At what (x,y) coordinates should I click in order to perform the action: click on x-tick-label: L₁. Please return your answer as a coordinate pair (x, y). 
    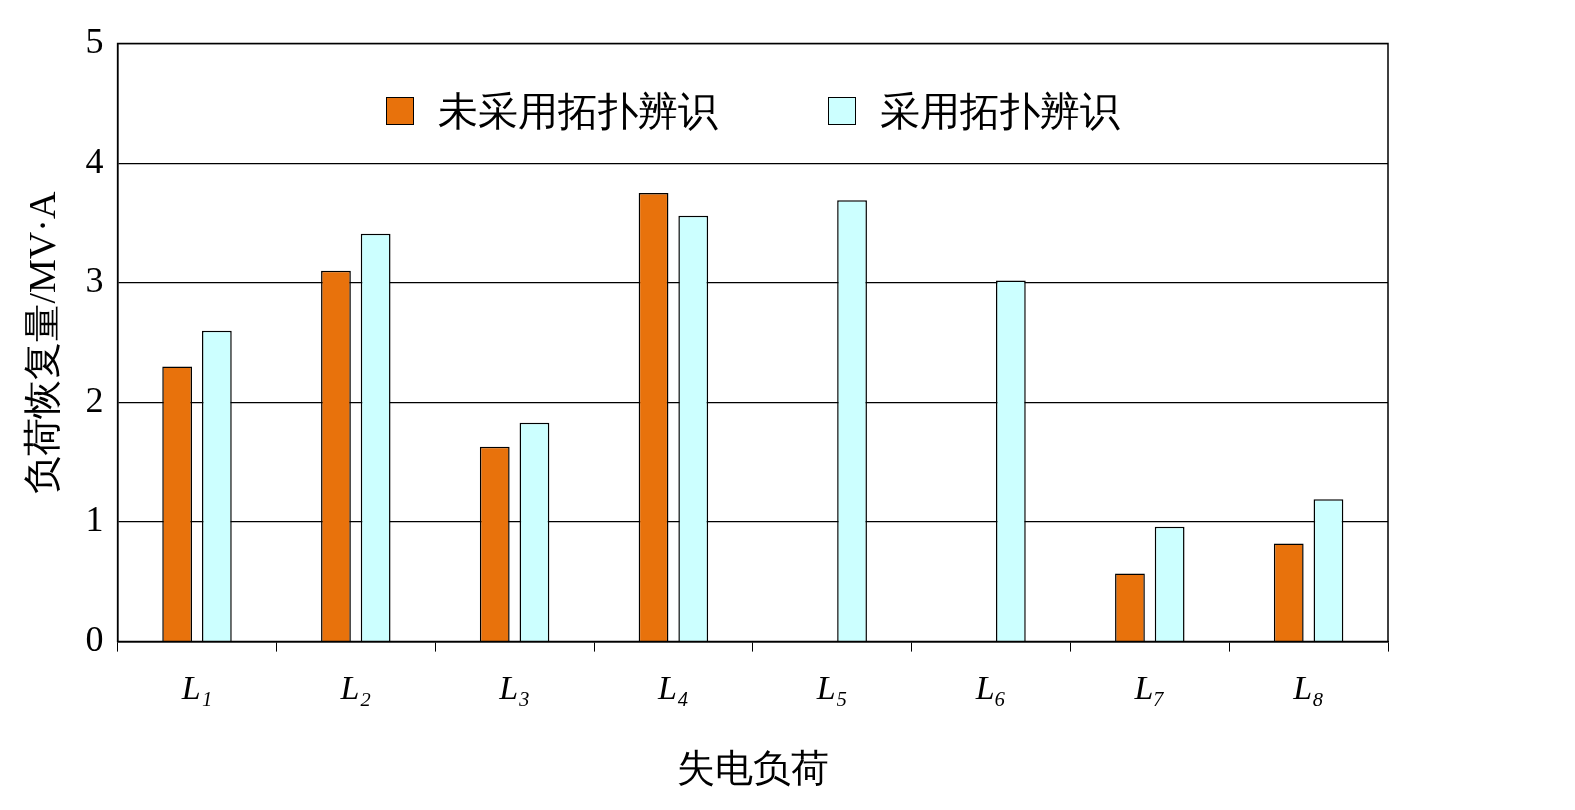
    Looking at the image, I should click on (196, 687).